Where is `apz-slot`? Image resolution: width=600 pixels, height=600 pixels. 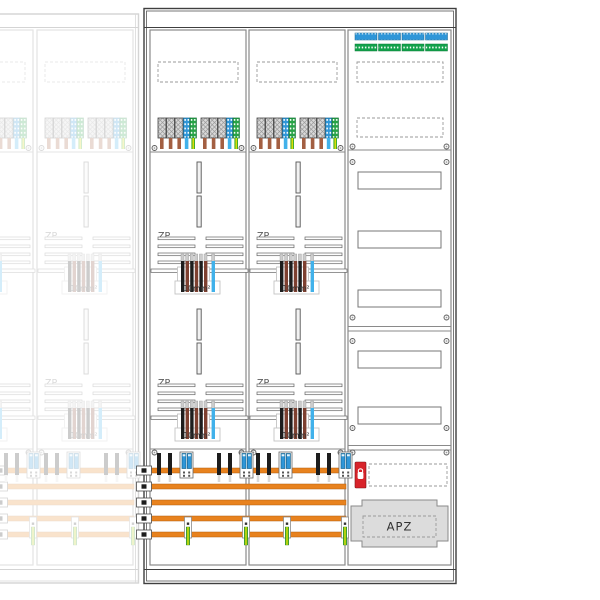 apz-slot is located at coordinates (399, 526).